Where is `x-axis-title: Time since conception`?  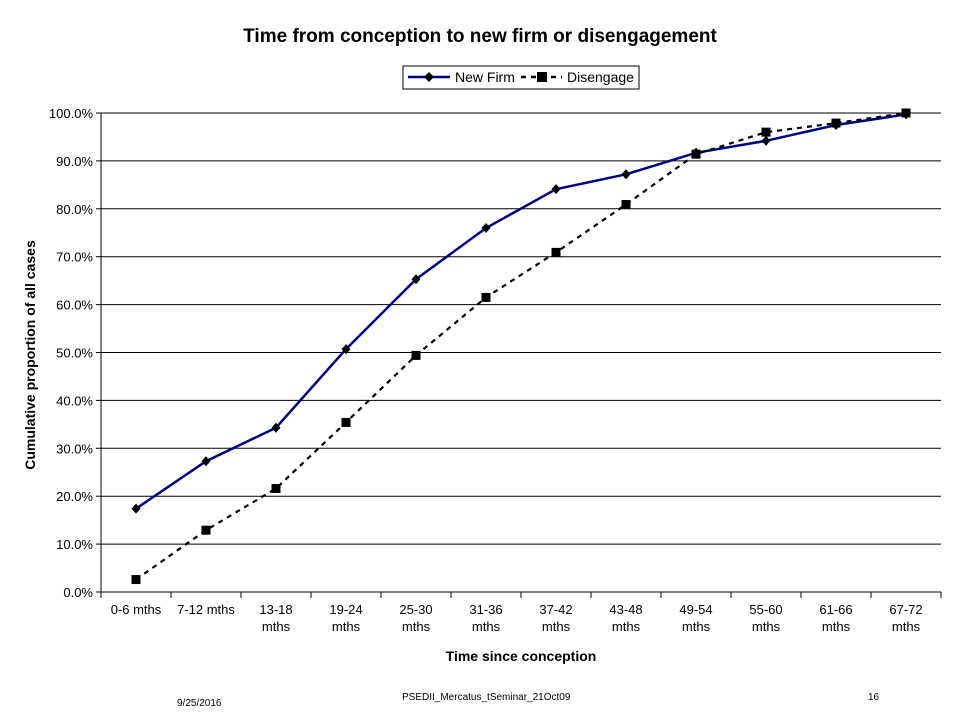
x-axis-title: Time since conception is located at coordinates (521, 656).